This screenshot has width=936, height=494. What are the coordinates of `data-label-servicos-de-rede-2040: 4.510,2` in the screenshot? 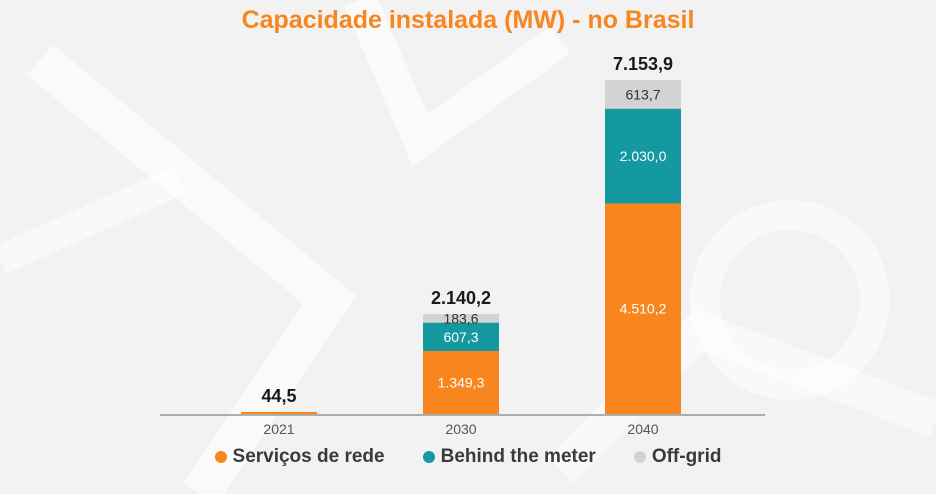 It's located at (643, 309).